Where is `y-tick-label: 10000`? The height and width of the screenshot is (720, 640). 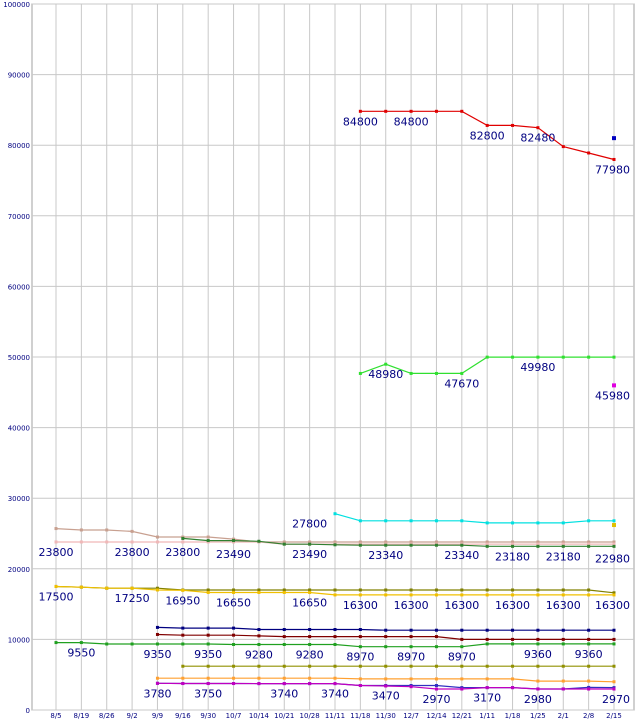 y-tick-label: 10000 is located at coordinates (19, 640).